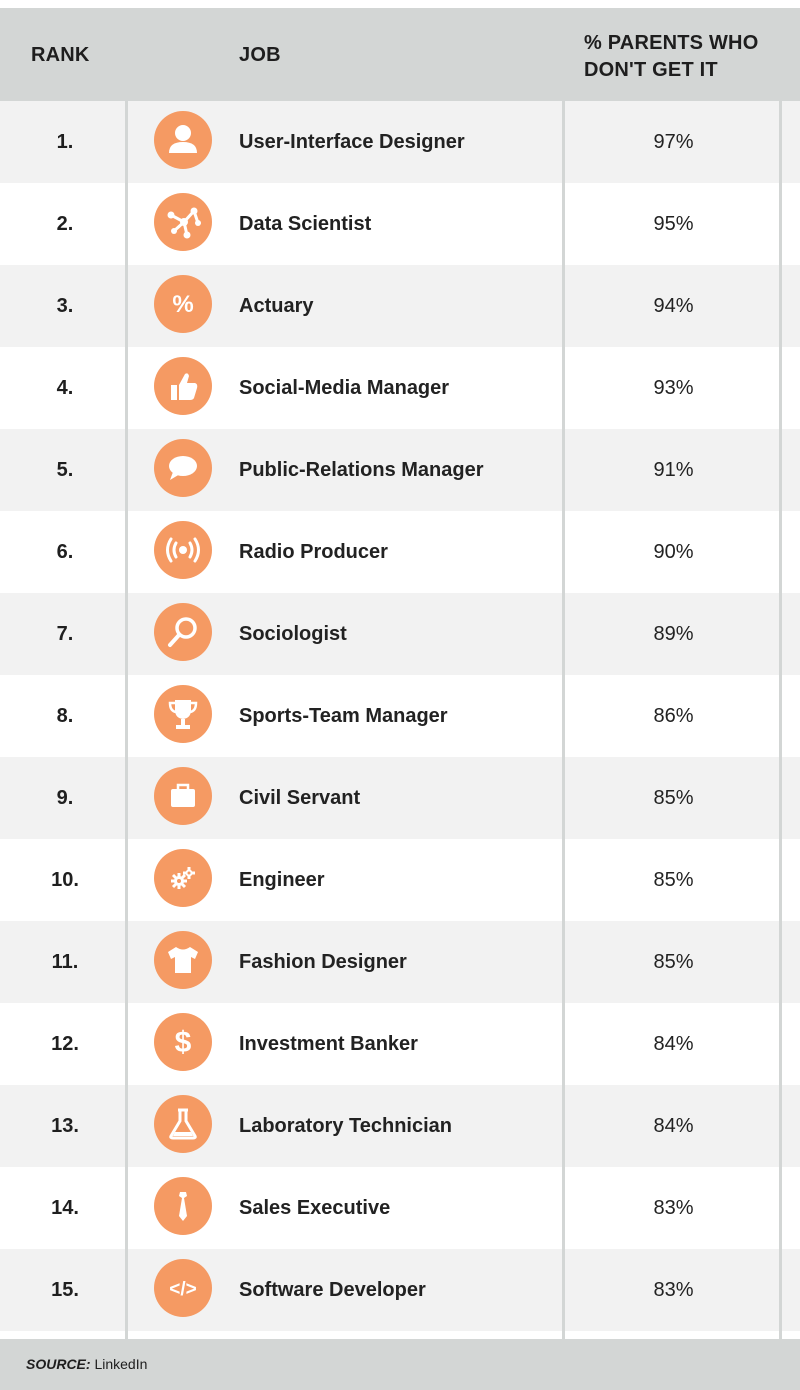 Image resolution: width=800 pixels, height=1390 pixels. I want to click on rank-cell: 9., so click(65, 798).